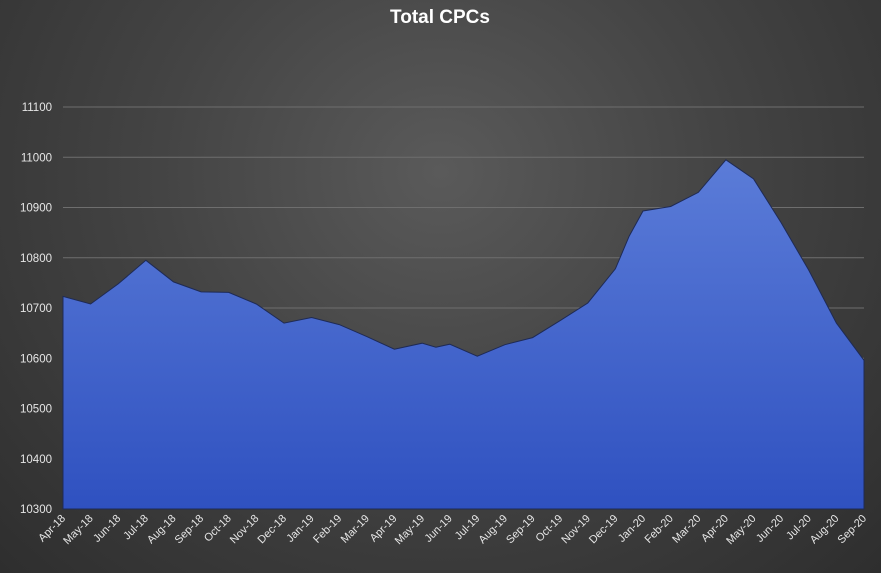 The width and height of the screenshot is (881, 573). Describe the element at coordinates (36, 158) in the screenshot. I see `y-tick-label: 11000` at that location.